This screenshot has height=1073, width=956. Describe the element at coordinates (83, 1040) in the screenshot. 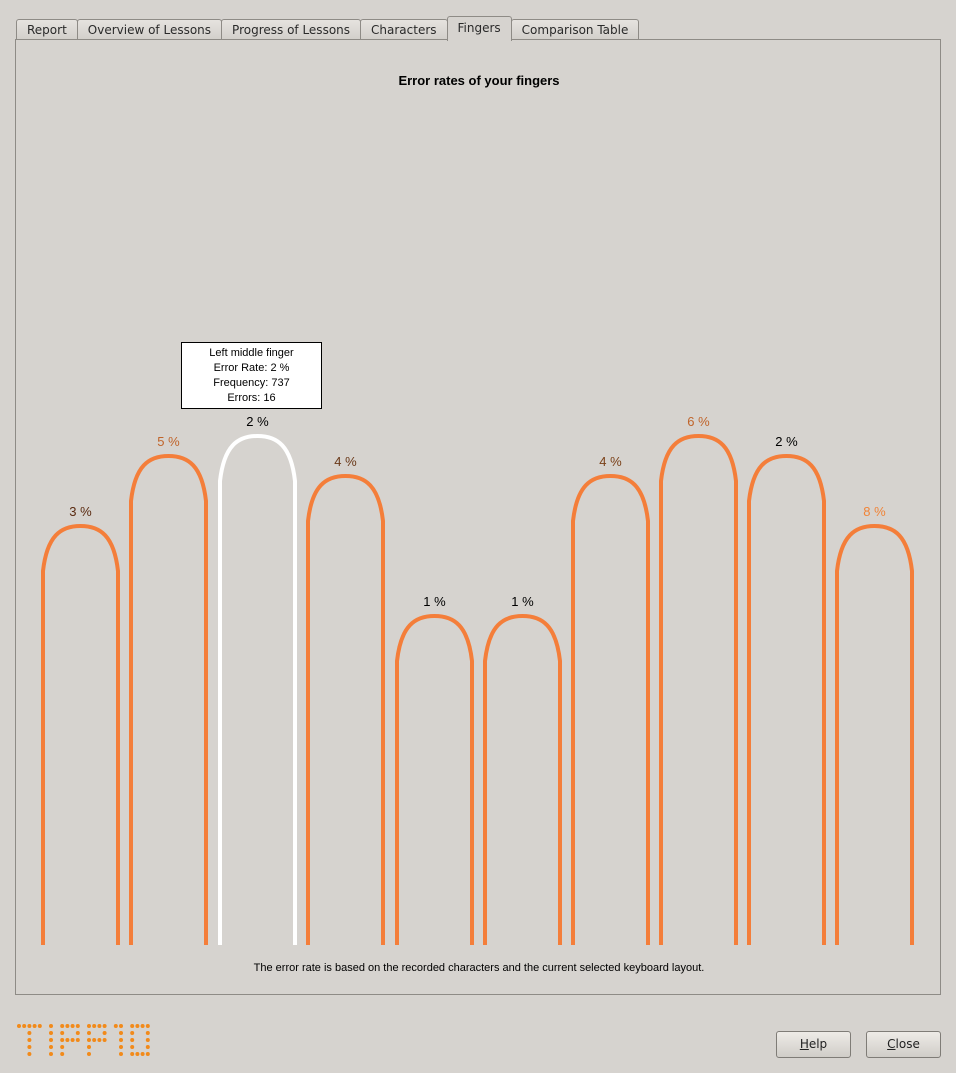

I see `tipp10-logo` at that location.